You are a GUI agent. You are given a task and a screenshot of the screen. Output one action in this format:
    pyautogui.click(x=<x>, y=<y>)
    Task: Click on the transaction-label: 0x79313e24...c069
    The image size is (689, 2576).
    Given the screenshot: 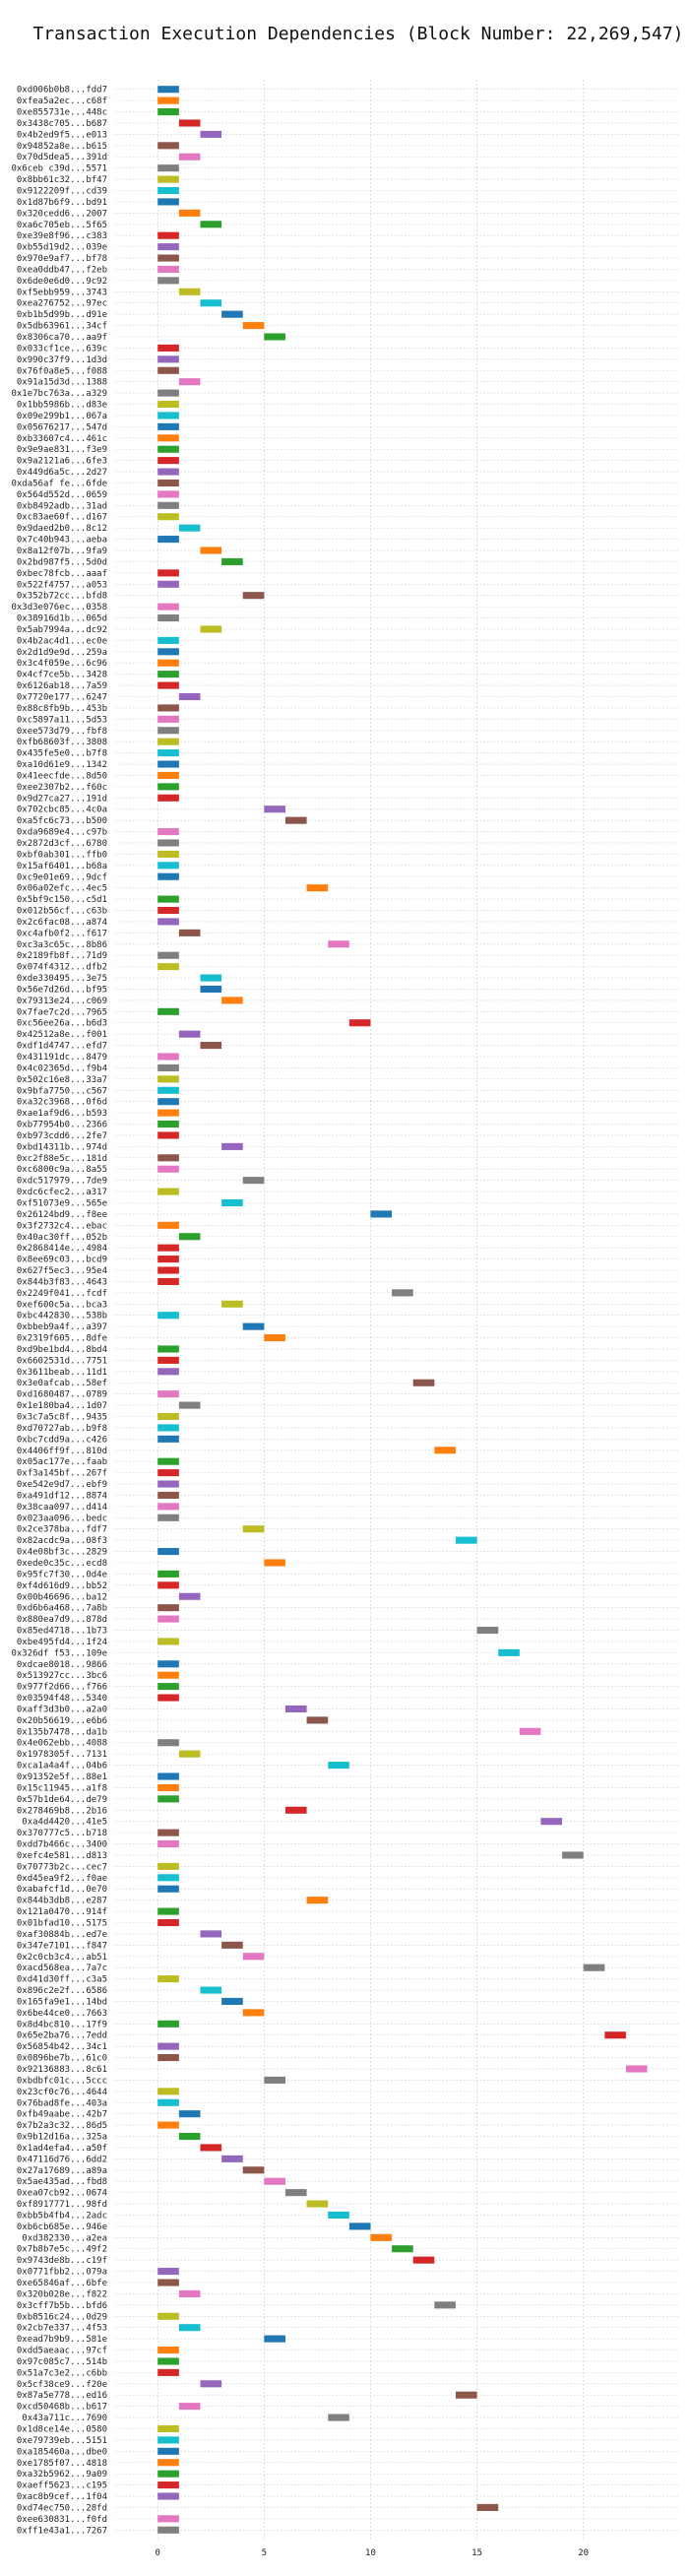 What is the action you would take?
    pyautogui.click(x=62, y=1001)
    